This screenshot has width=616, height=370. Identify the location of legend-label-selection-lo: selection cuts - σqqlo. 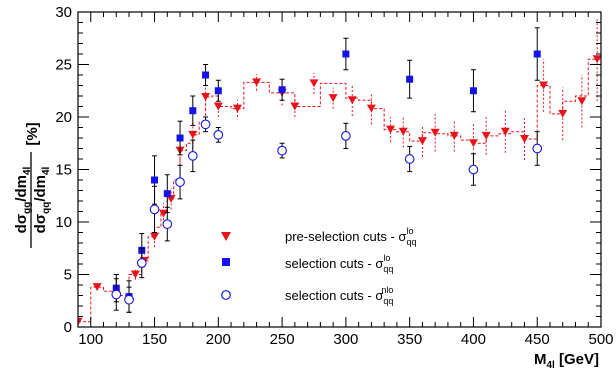
(339, 263).